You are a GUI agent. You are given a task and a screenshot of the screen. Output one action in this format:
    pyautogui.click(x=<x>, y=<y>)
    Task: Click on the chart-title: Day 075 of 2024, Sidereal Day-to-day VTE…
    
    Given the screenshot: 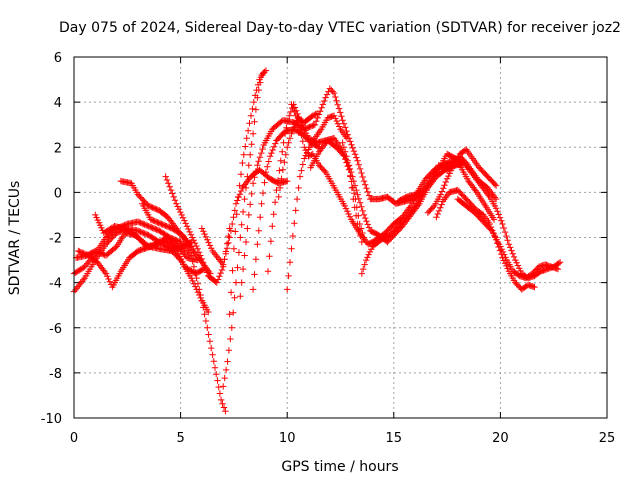 What is the action you would take?
    pyautogui.click(x=340, y=28)
    